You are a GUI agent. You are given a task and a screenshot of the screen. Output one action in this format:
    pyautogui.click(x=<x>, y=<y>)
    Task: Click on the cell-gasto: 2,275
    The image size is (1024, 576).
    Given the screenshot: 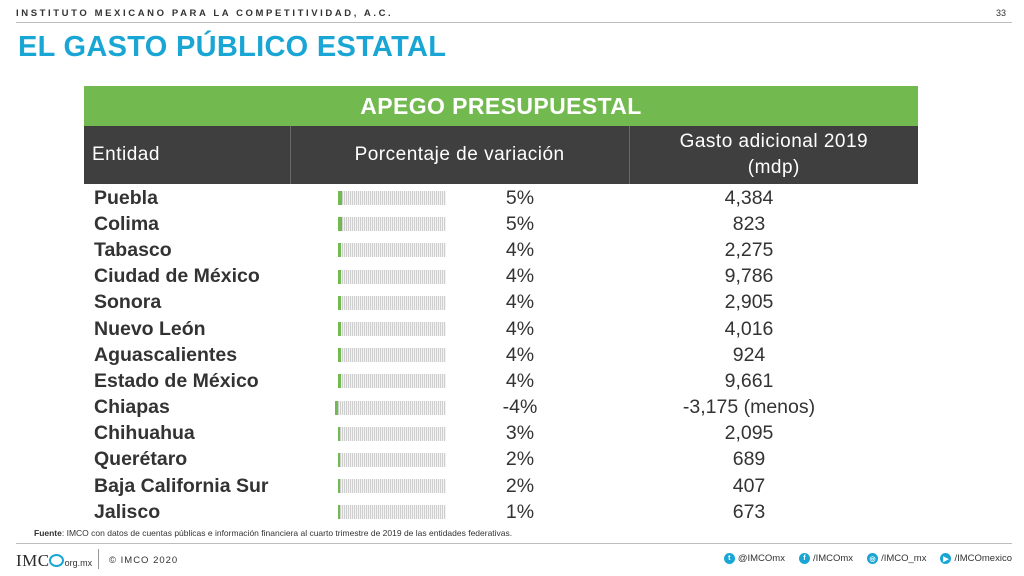 What is the action you would take?
    pyautogui.click(x=749, y=249)
    